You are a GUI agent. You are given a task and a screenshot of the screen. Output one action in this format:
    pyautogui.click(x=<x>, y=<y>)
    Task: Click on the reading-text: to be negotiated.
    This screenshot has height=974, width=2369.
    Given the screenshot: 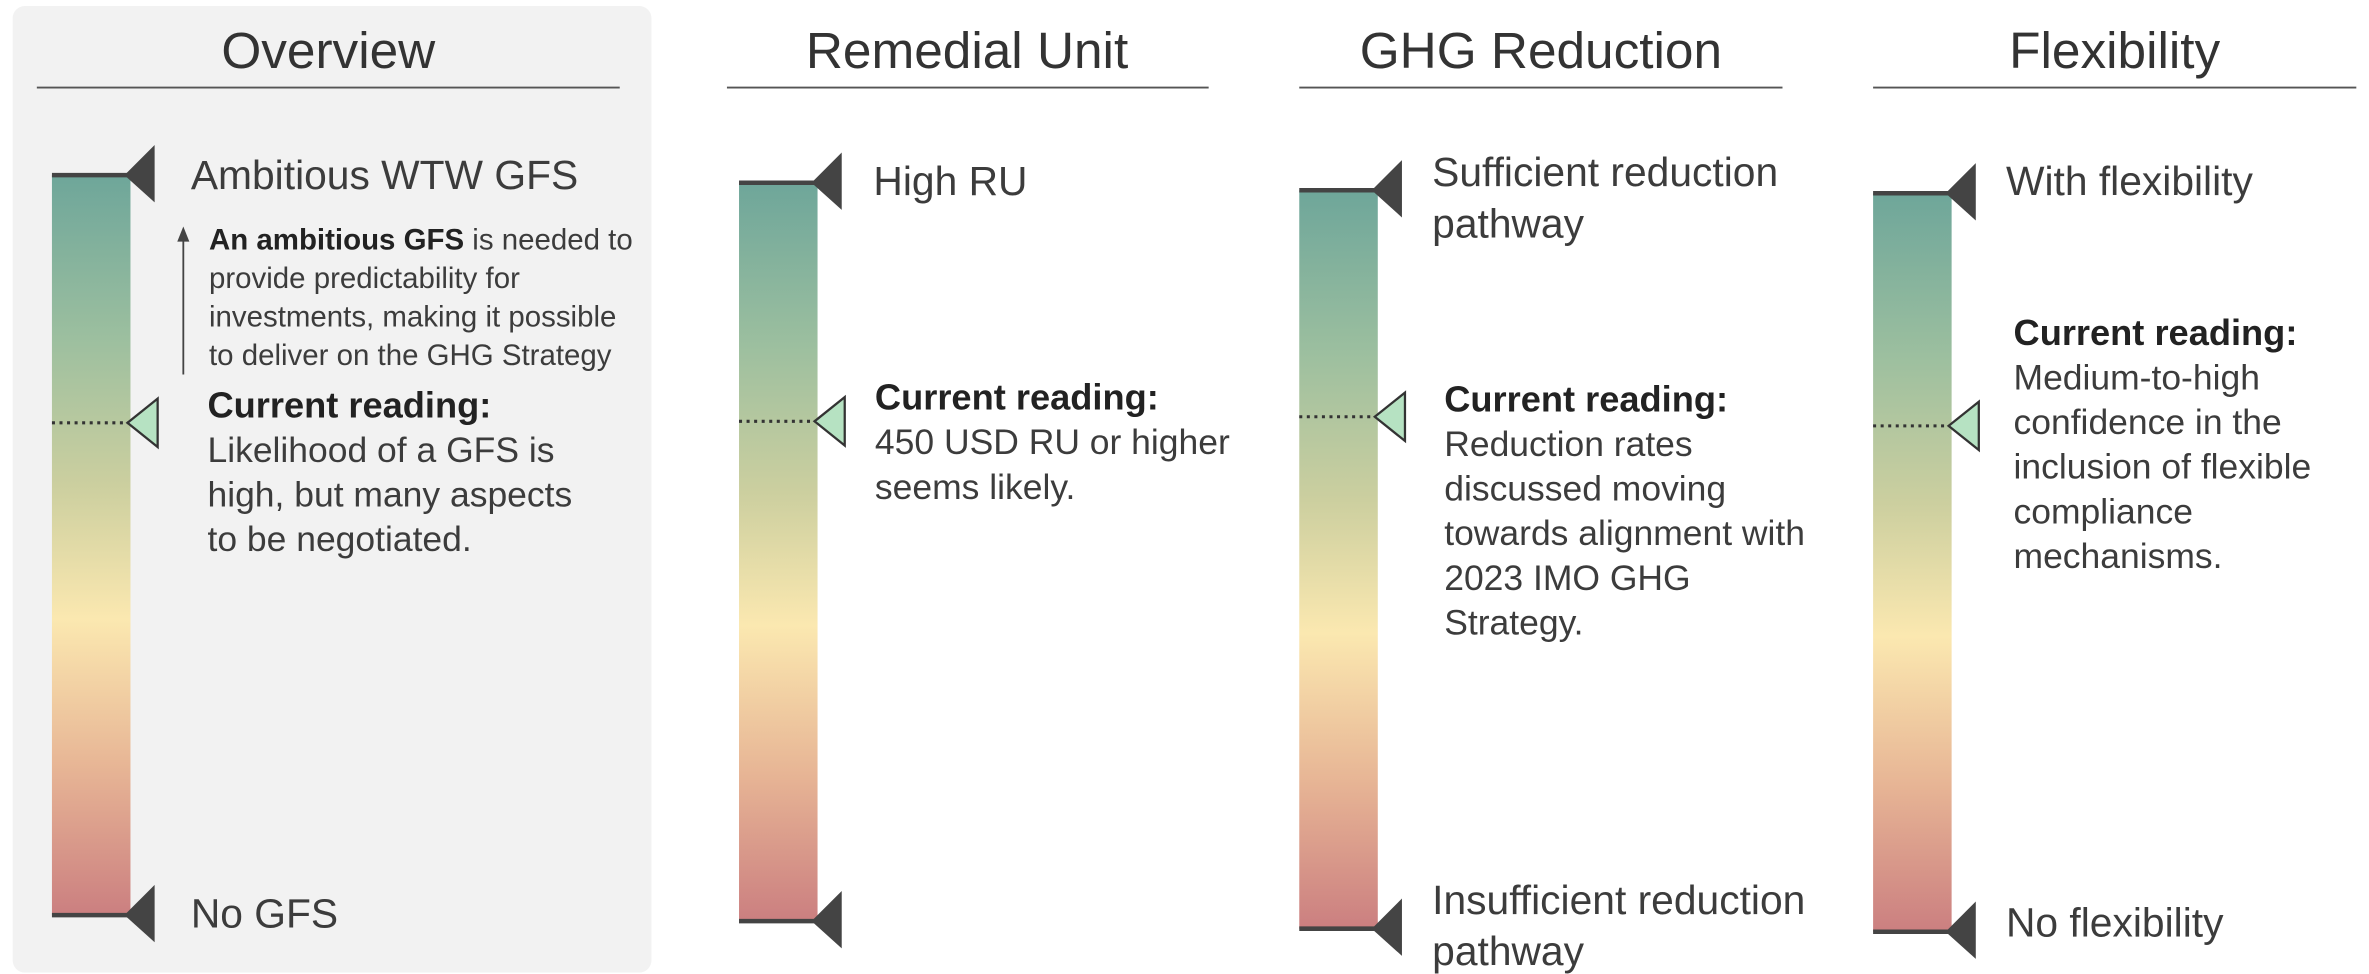 What is the action you would take?
    pyautogui.click(x=339, y=539)
    